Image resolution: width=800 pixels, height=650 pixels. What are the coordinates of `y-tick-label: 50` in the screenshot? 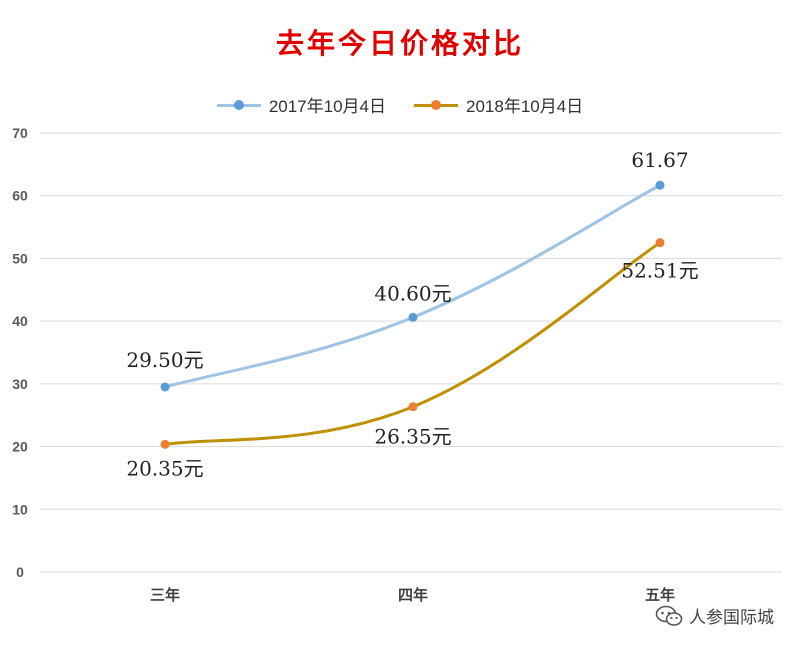 It's located at (20, 258).